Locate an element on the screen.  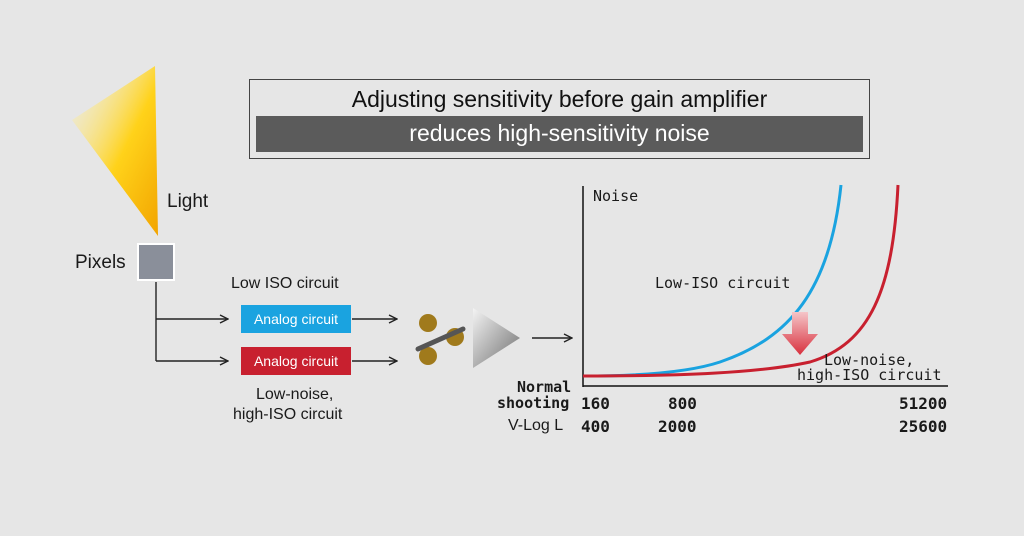
switch-lever is located at coordinates (440, 339).